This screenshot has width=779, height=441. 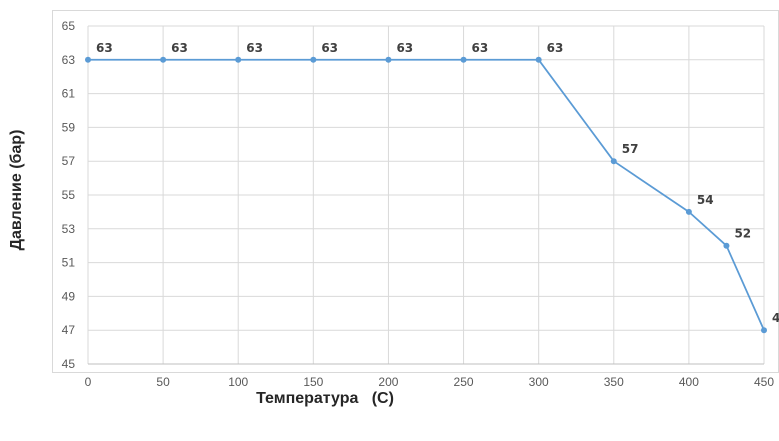 I want to click on data-label: 57, so click(x=630, y=149).